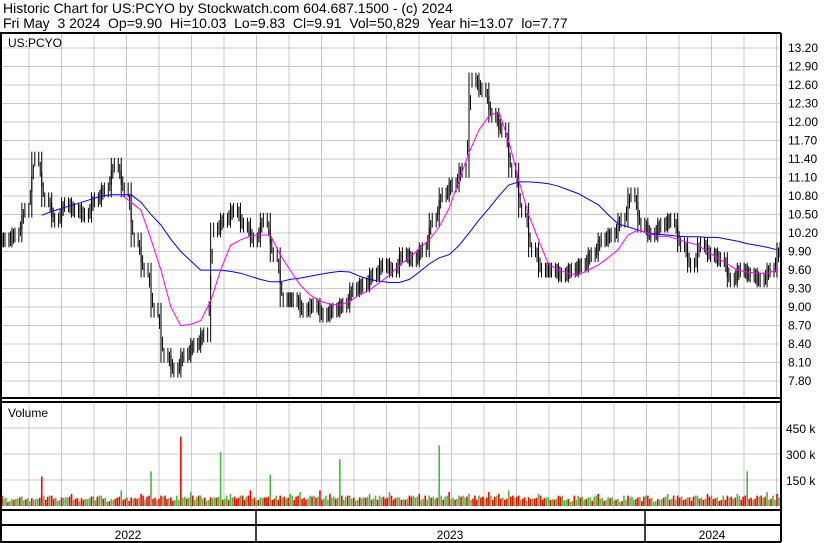  What do you see at coordinates (28, 413) in the screenshot?
I see `volume-label: Volume` at bounding box center [28, 413].